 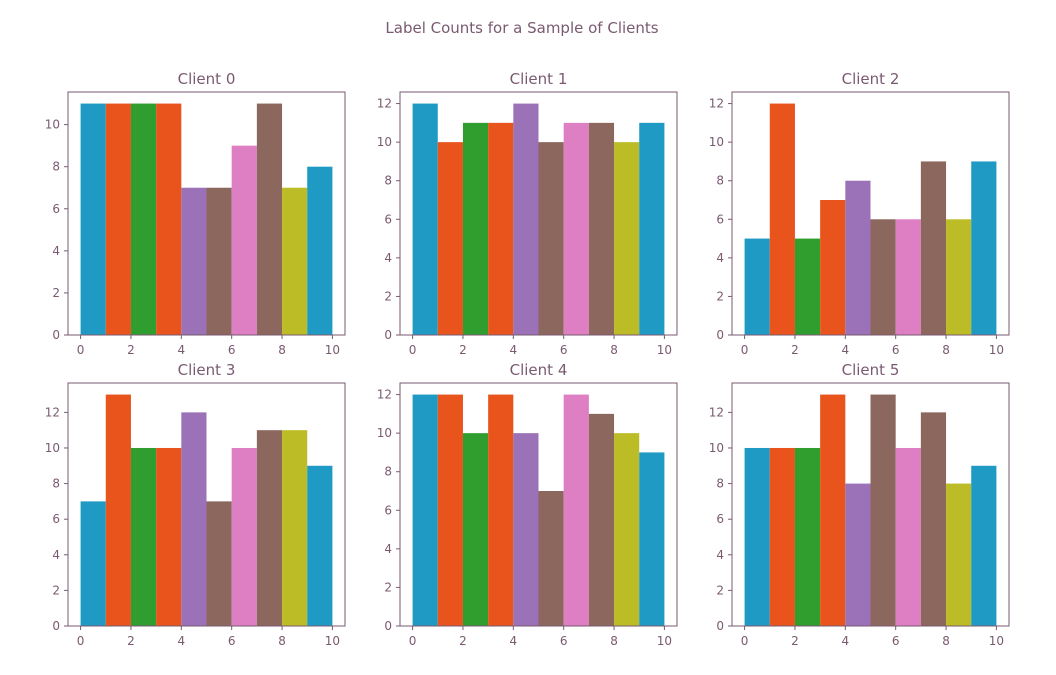 I want to click on subplot-title: Client 2, so click(x=871, y=79).